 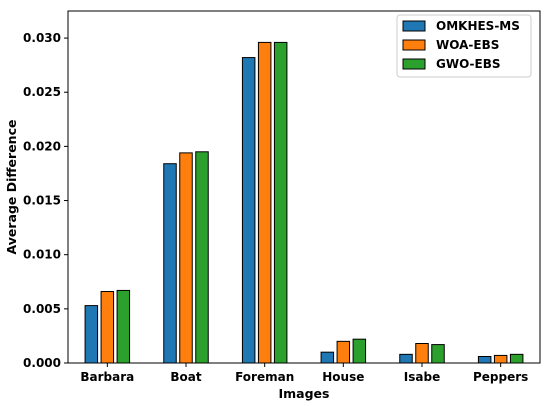 I want to click on y-axis-ticks: 0.000 0.005 0.010 0.015 0.020 0.025 0.030, so click(x=45, y=200).